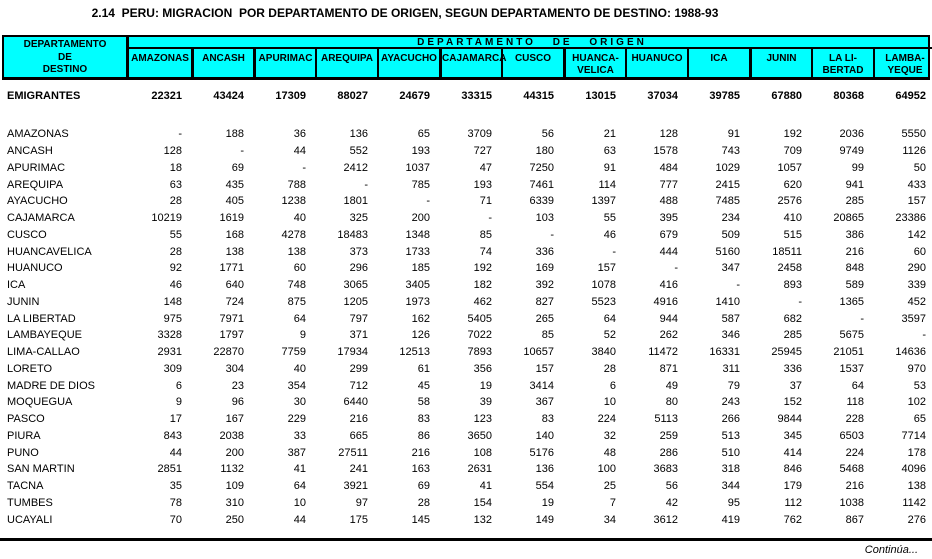 The width and height of the screenshot is (932, 559). Describe the element at coordinates (730, 268) in the screenshot. I see `value-cell: 347` at that location.